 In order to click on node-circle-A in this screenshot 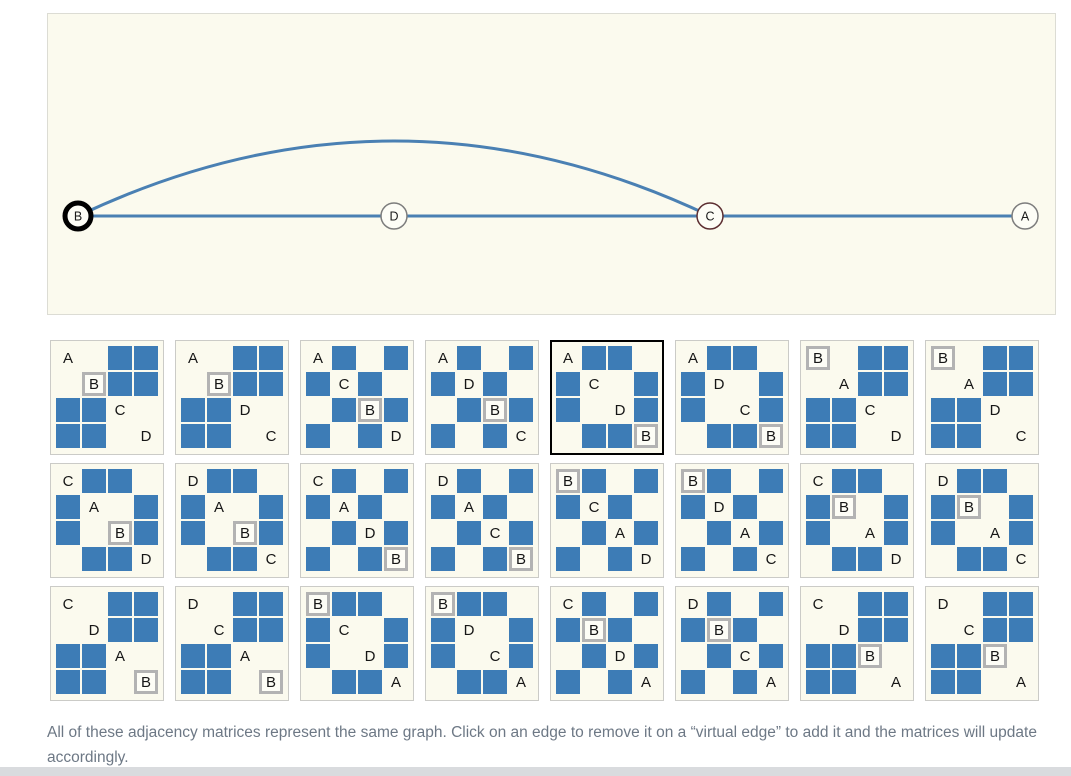, I will do `click(1025, 216)`.